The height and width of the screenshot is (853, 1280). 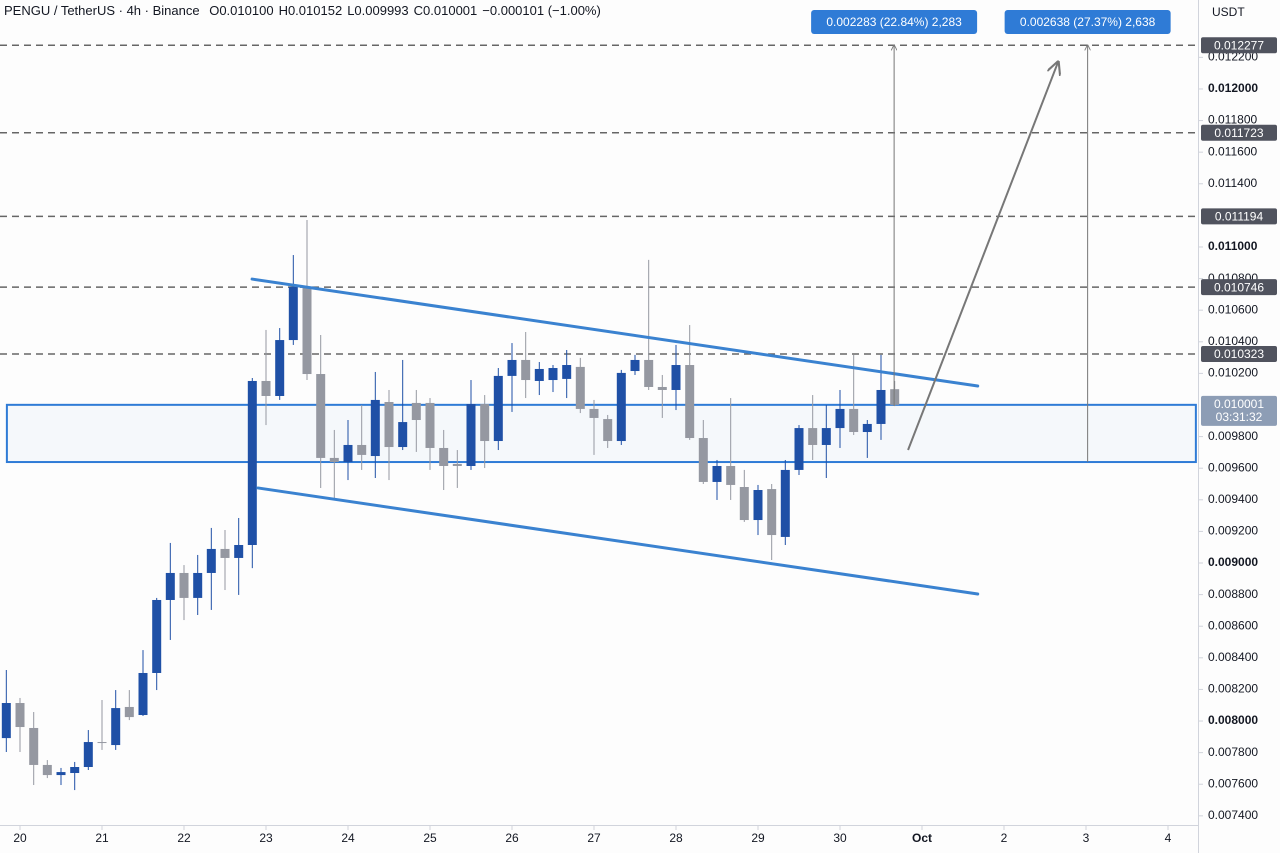 I want to click on measure-label-box, so click(x=894, y=22).